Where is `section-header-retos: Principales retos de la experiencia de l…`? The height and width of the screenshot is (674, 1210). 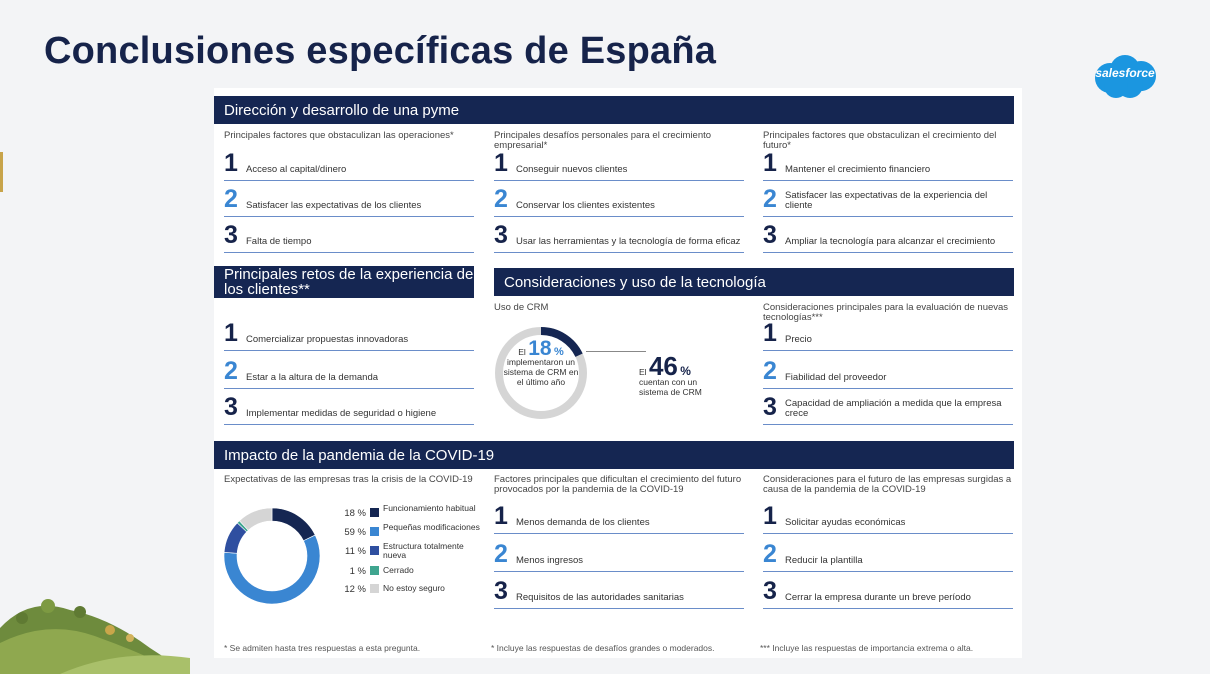
section-header-retos: Principales retos de la experiencia de l… is located at coordinates (344, 282).